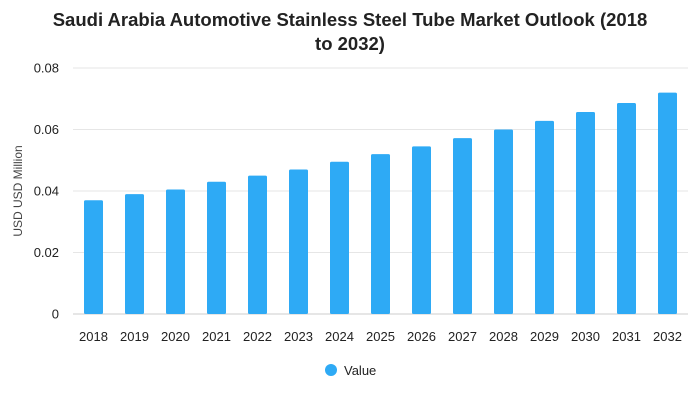  What do you see at coordinates (667, 203) in the screenshot?
I see `bar-2032` at bounding box center [667, 203].